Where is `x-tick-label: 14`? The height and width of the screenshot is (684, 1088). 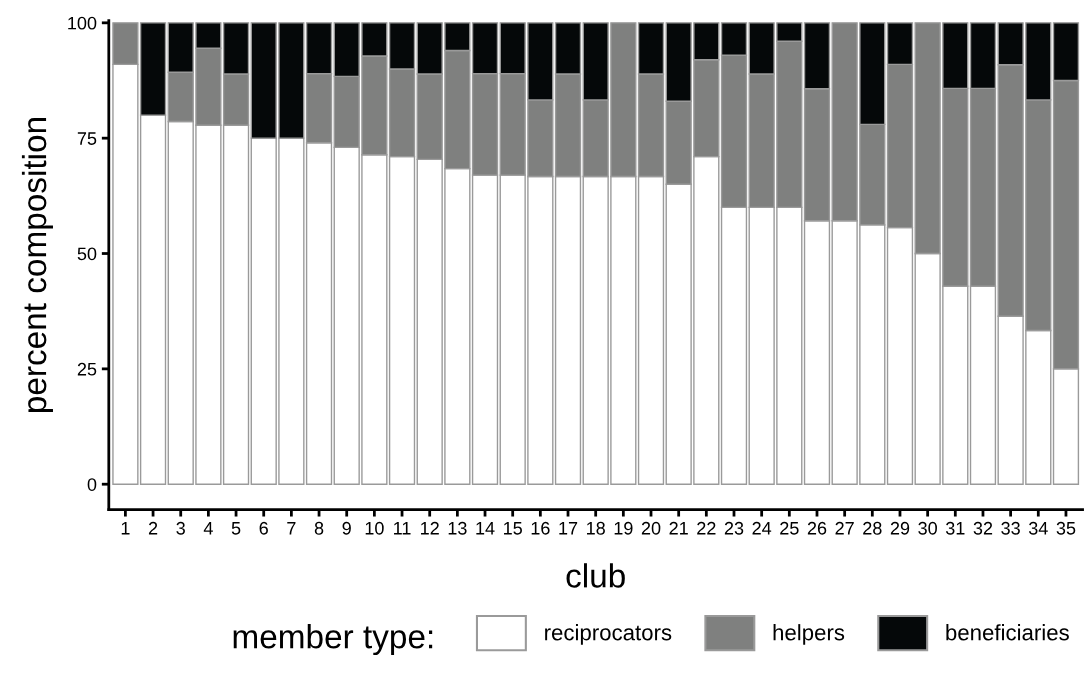 x-tick-label: 14 is located at coordinates (485, 528).